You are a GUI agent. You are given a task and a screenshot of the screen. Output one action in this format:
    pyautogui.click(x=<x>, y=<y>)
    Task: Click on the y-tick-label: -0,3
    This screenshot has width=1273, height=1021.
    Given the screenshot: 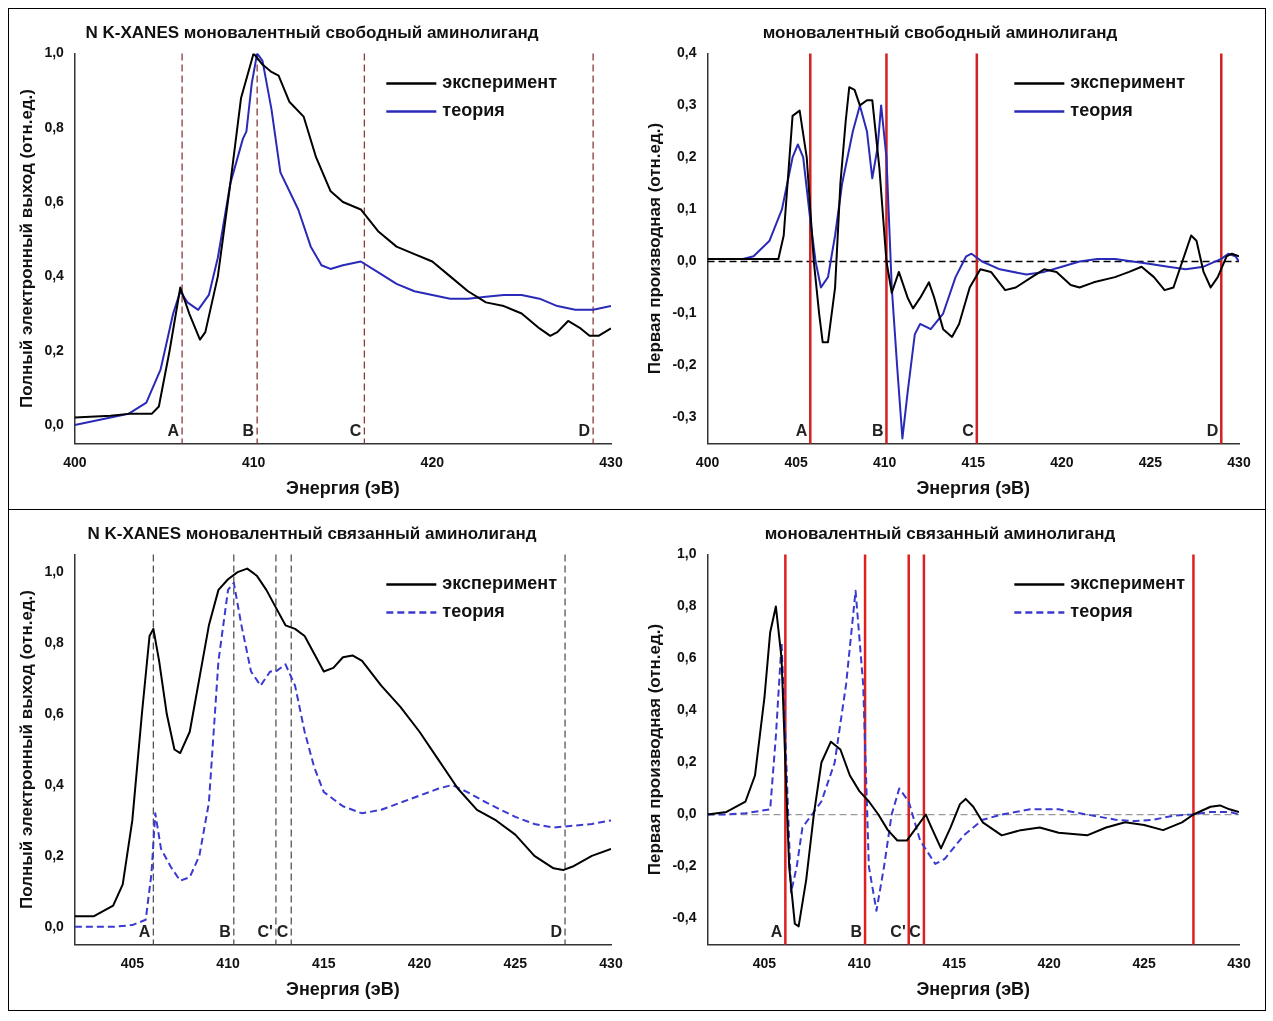 What is the action you would take?
    pyautogui.click(x=684, y=416)
    